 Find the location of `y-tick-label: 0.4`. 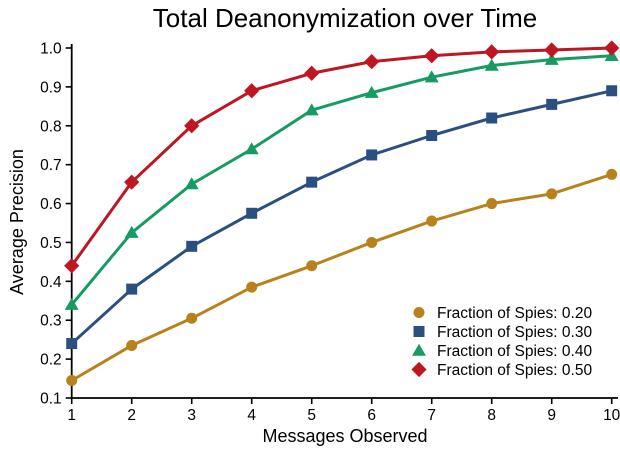

y-tick-label: 0.4 is located at coordinates (51, 282).